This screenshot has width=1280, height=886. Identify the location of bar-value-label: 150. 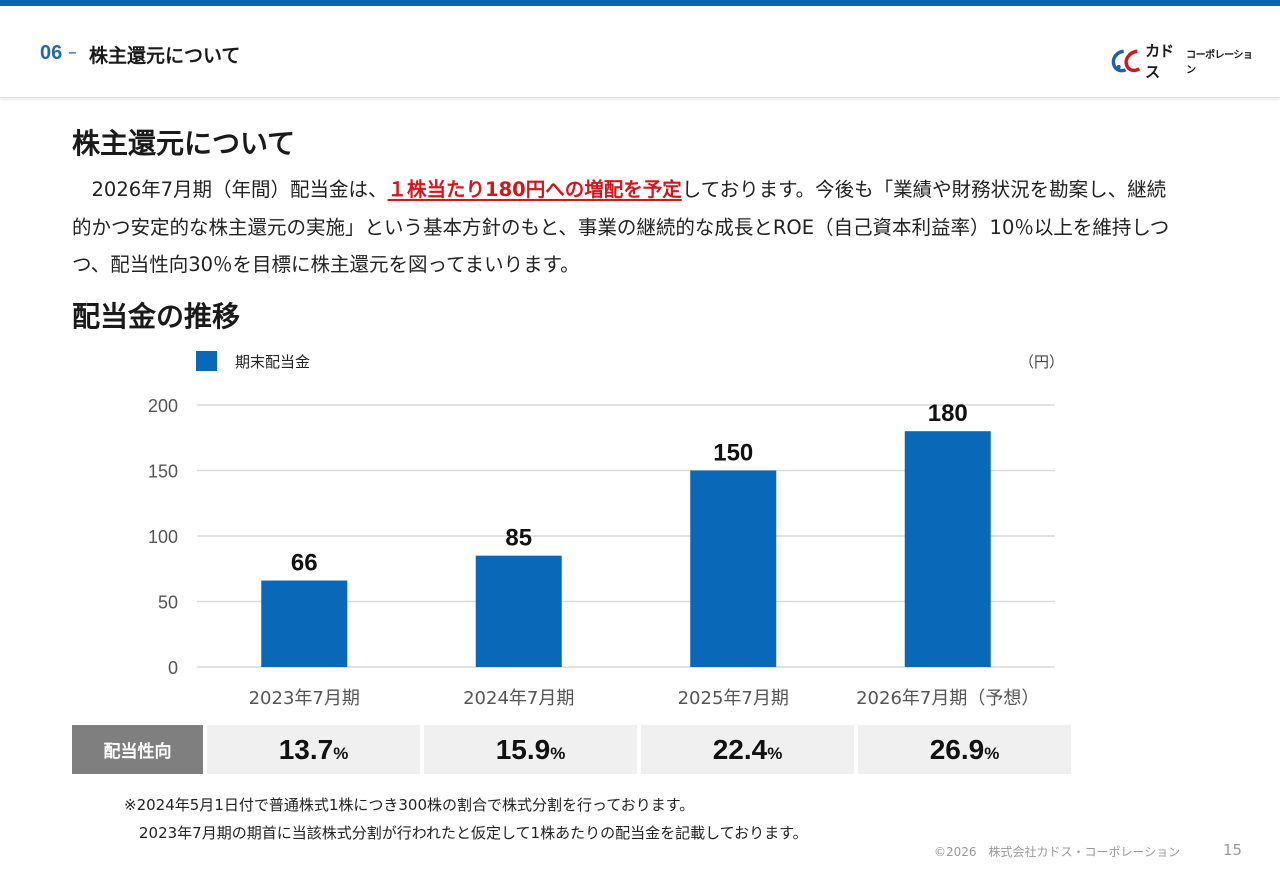
(733, 453).